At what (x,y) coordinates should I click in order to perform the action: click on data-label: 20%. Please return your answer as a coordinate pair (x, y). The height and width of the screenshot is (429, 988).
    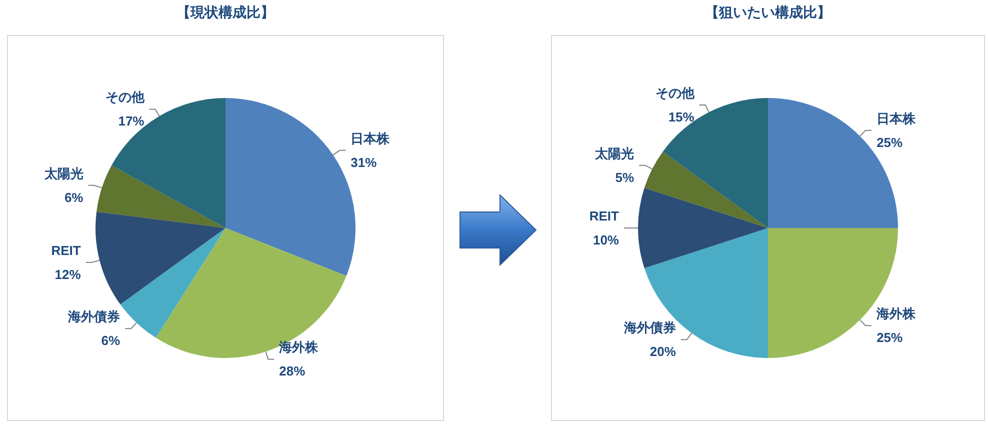
    Looking at the image, I should click on (663, 352).